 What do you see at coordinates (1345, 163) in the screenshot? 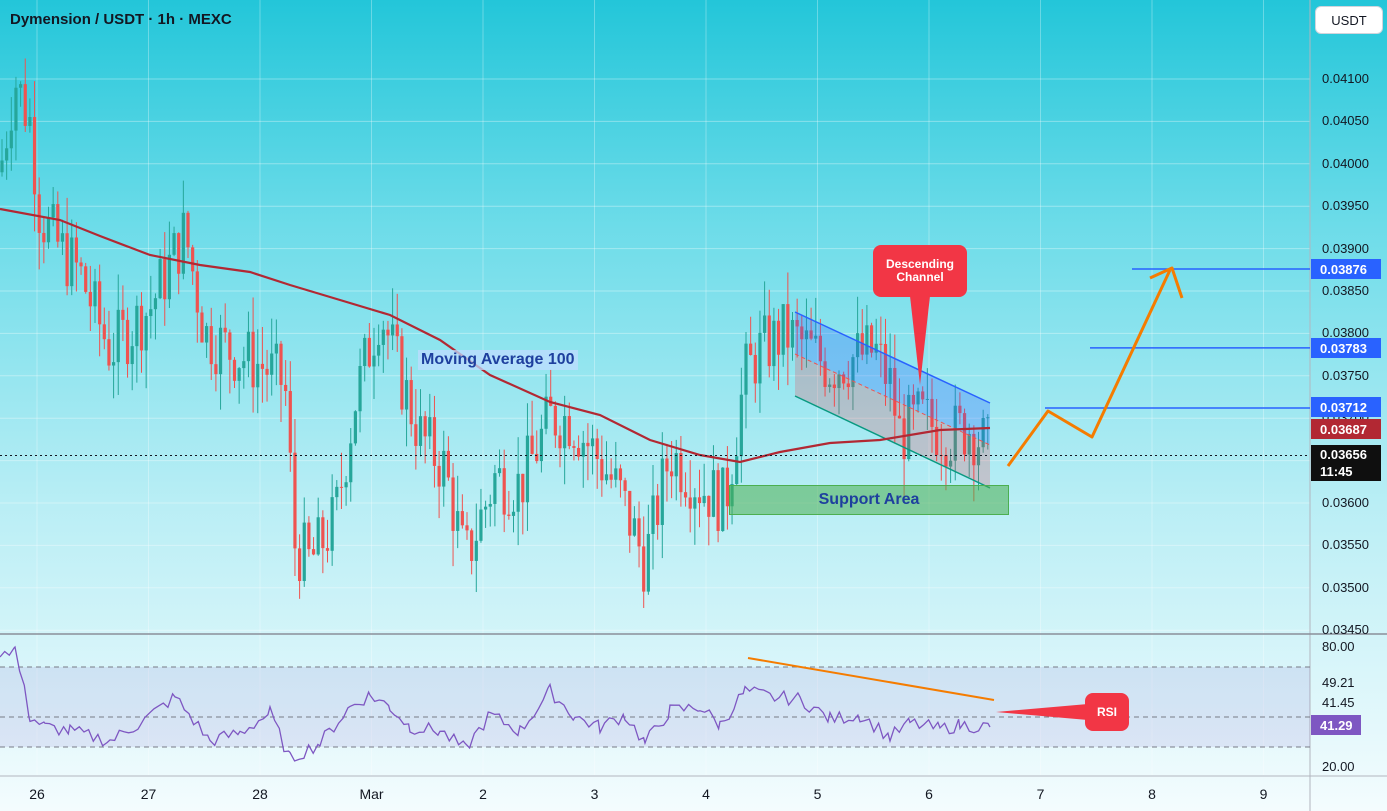
I see `price-tick-label: 0.04000` at bounding box center [1345, 163].